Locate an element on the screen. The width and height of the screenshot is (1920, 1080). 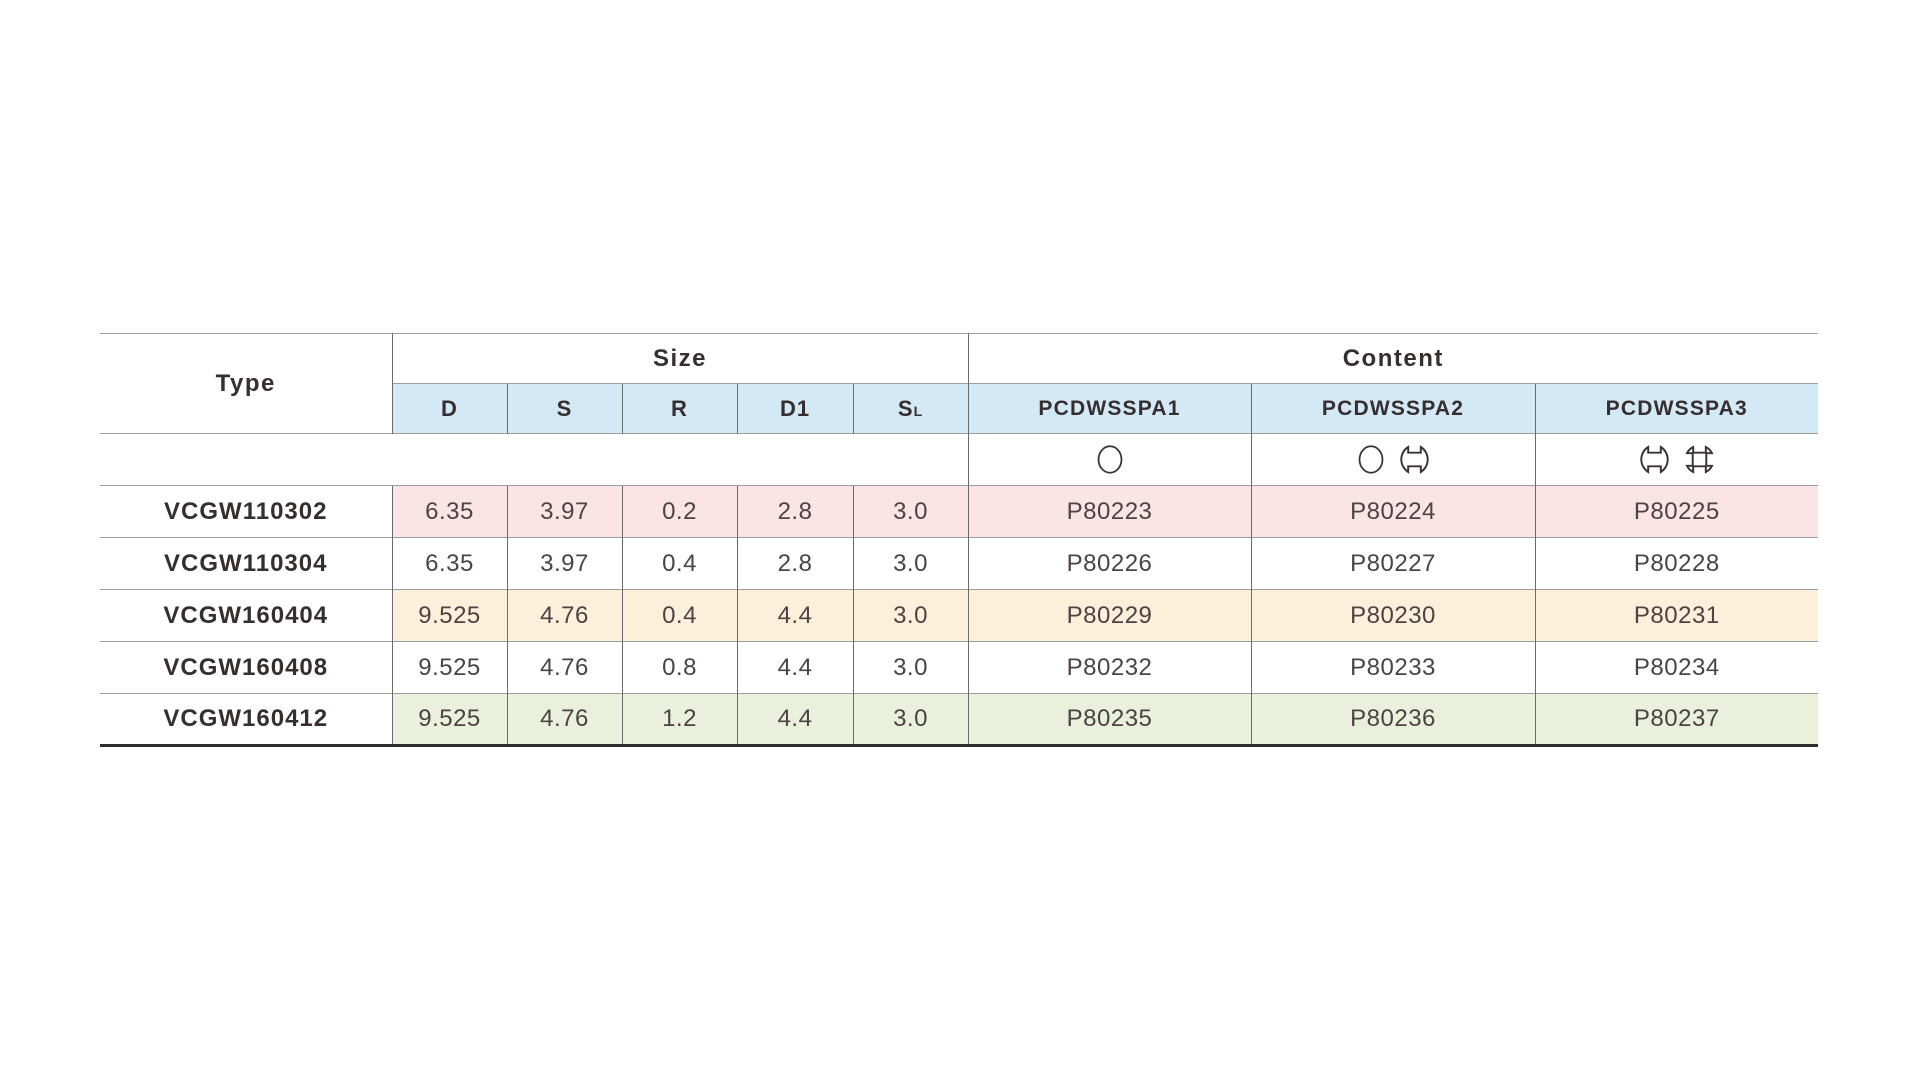
row-type-cell: VCGW160404 is located at coordinates (246, 615).